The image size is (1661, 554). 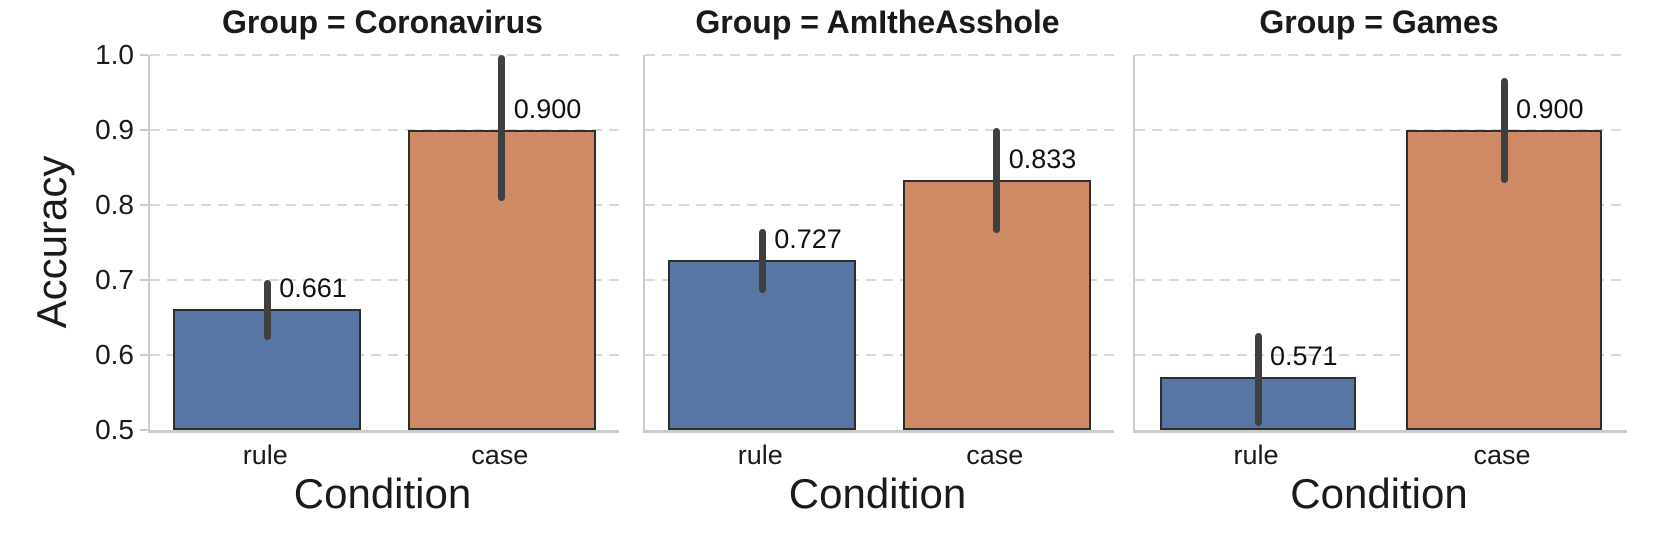 I want to click on y-tick-label: 0.9, so click(x=114, y=129).